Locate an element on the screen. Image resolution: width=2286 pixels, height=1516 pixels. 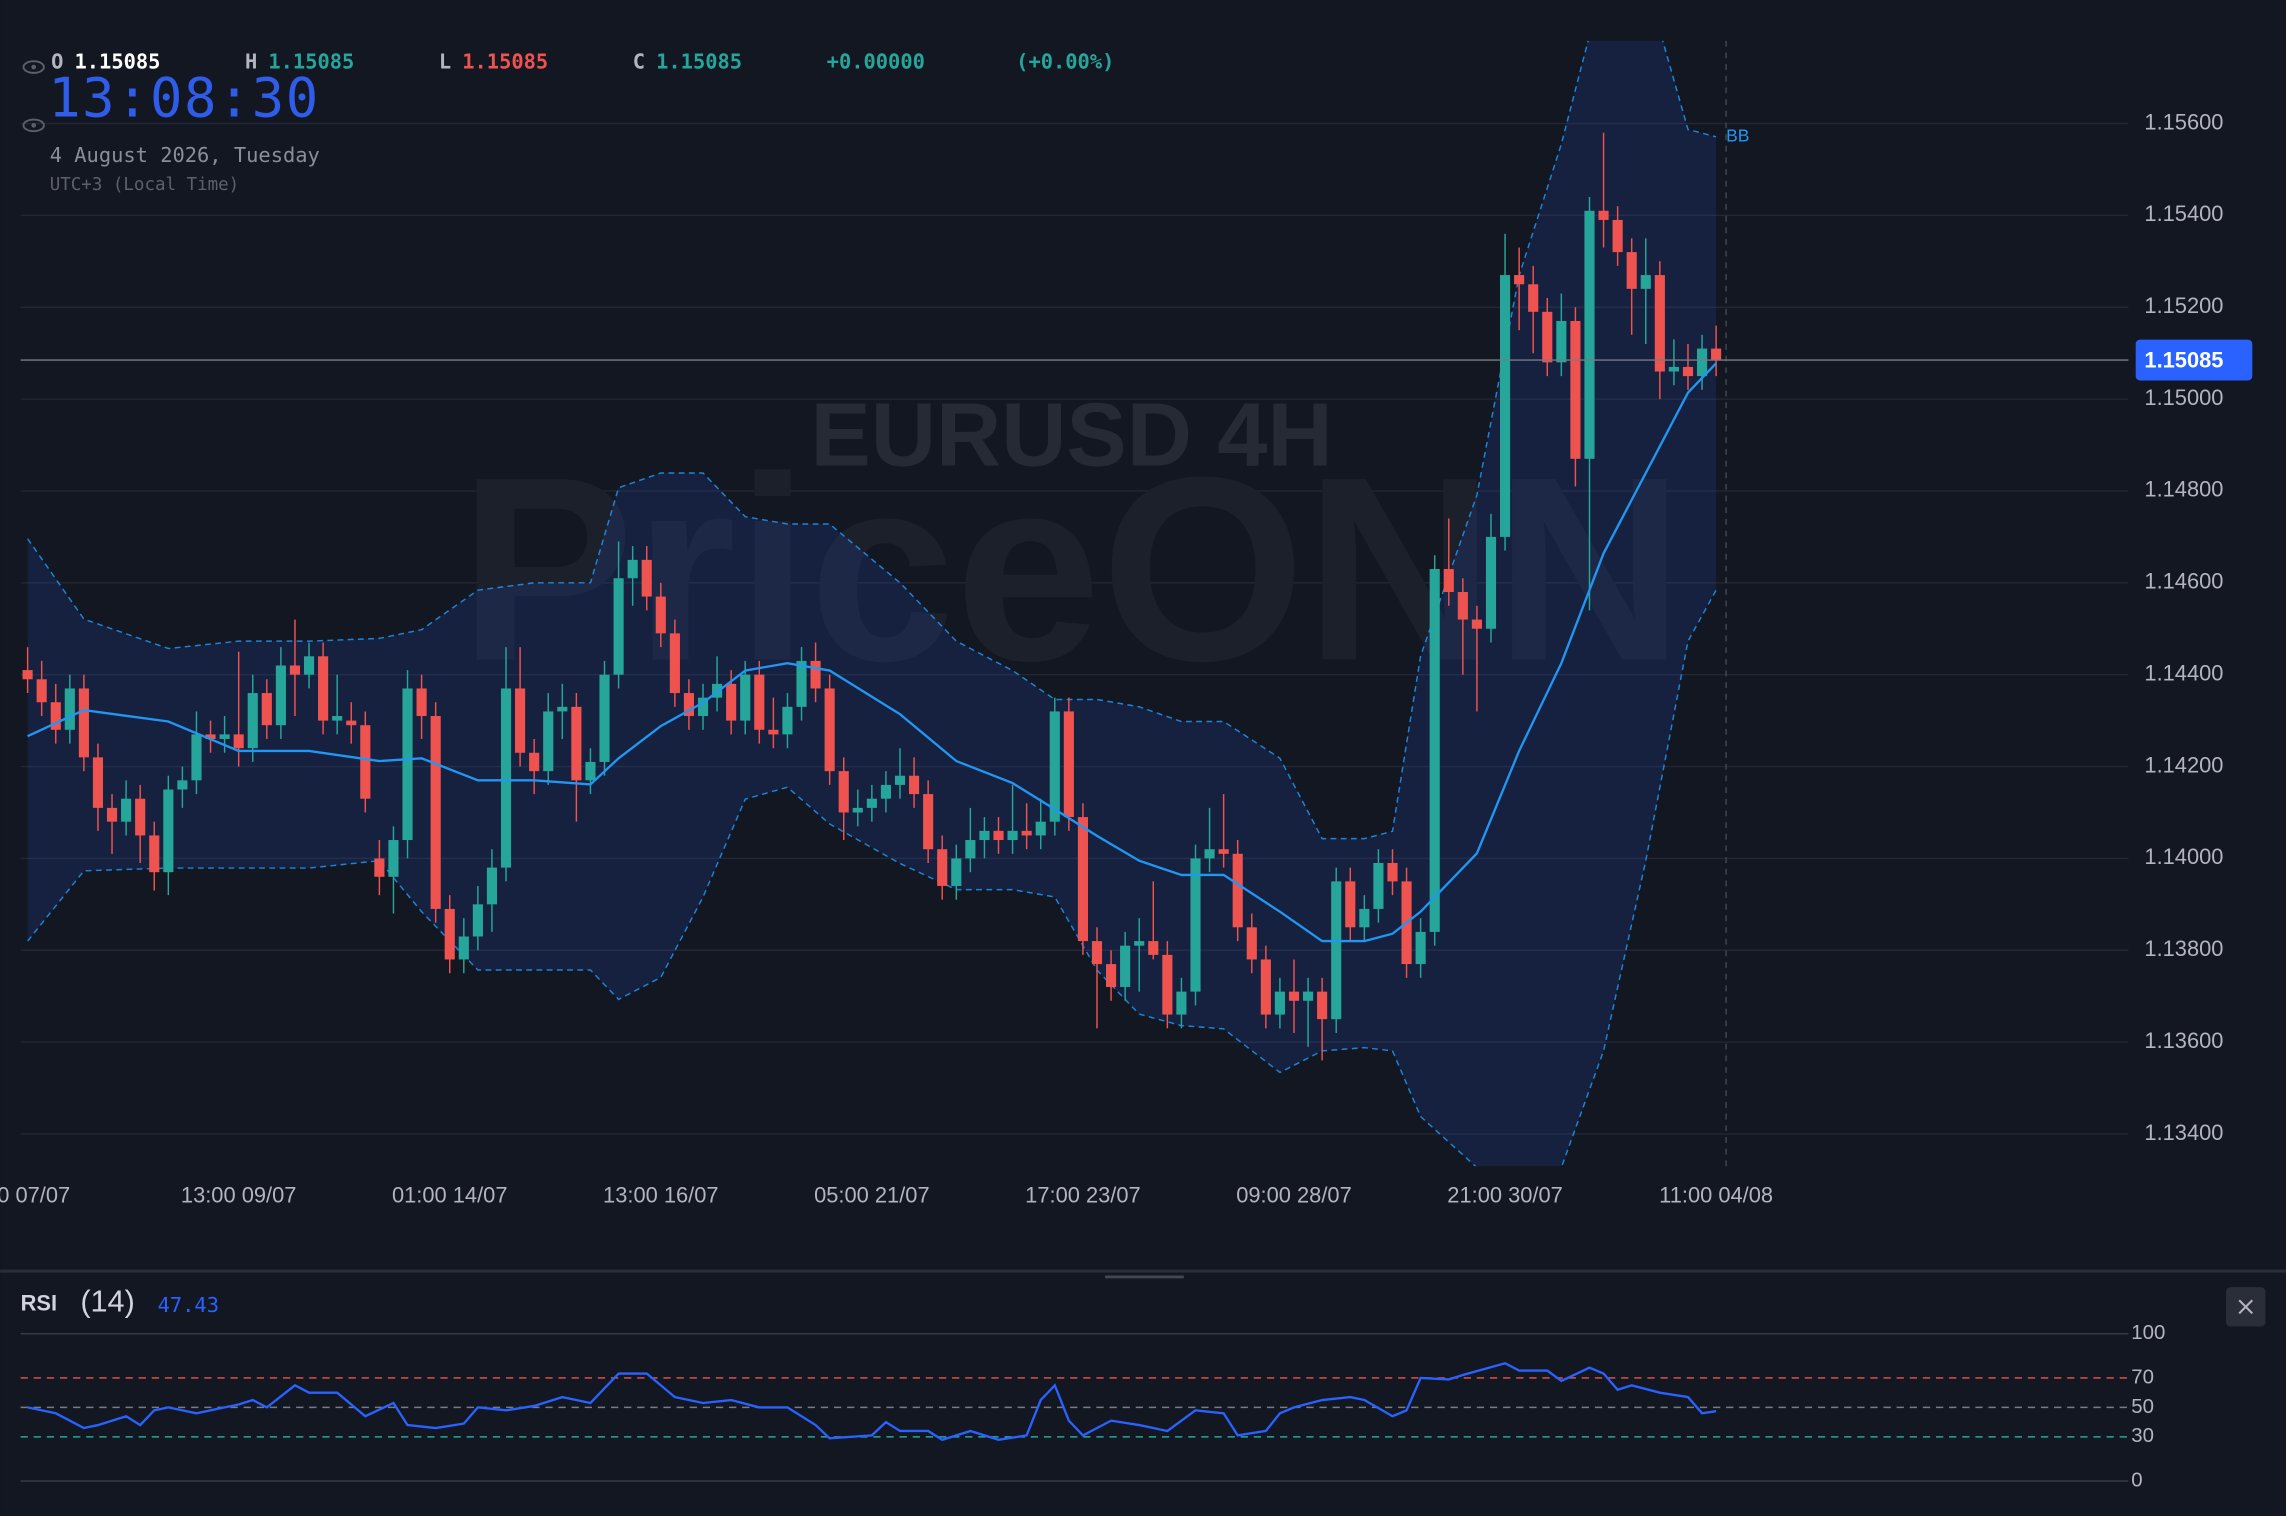
rsi-tick-label: 50 is located at coordinates (2142, 1407).